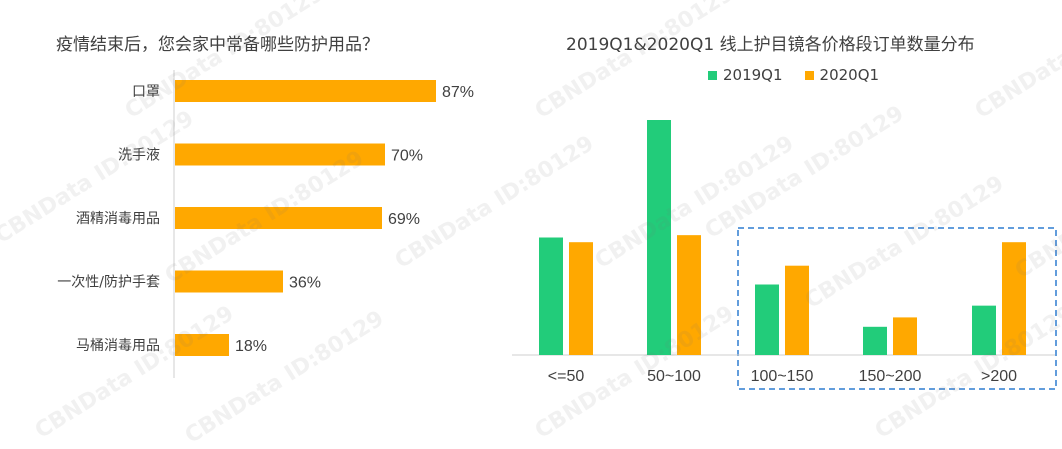 Image resolution: width=1062 pixels, height=449 pixels. I want to click on legend-swatch-2020q1, so click(809, 75).